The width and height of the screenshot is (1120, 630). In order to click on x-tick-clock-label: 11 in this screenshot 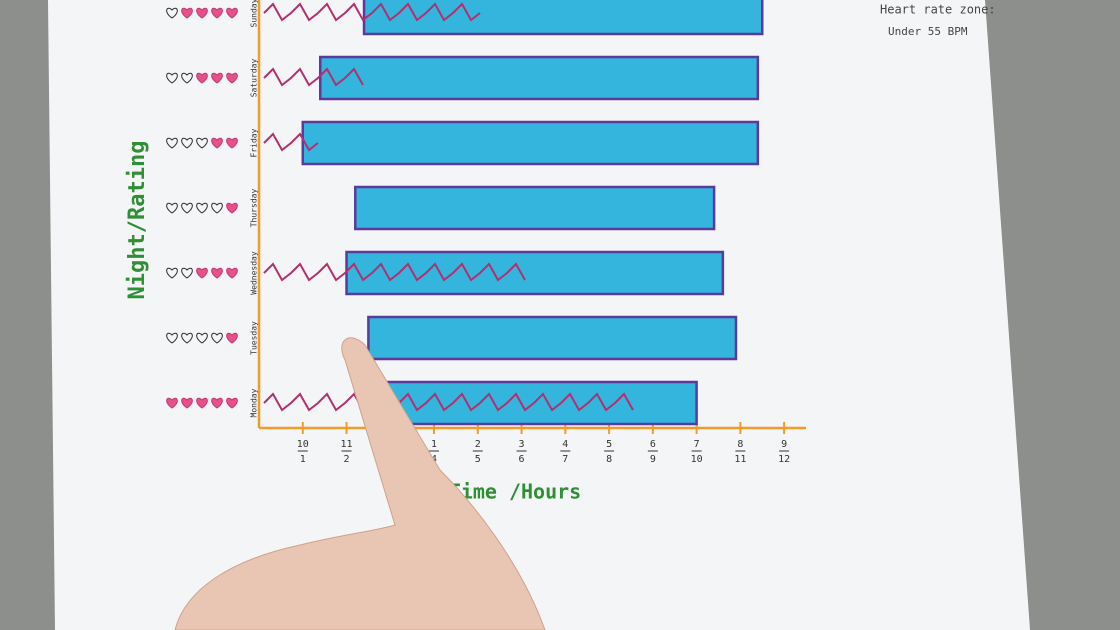, I will do `click(346, 444)`.